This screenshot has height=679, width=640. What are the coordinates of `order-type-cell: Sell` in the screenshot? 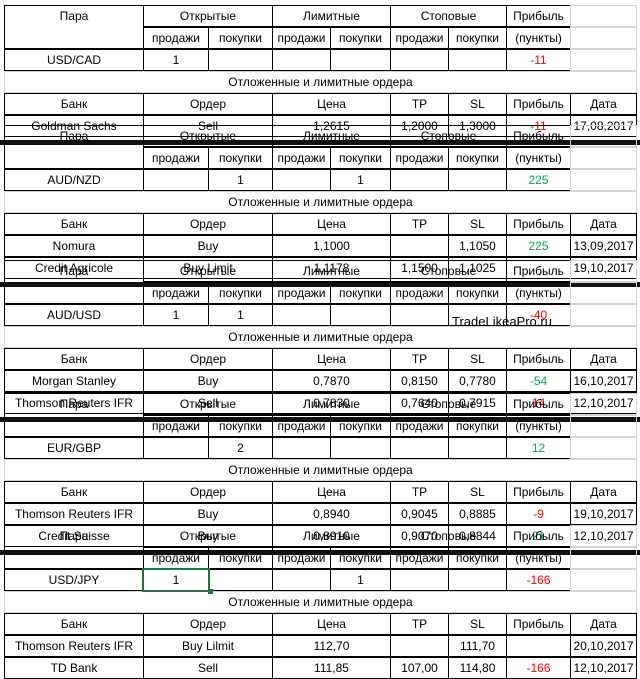 It's located at (208, 668).